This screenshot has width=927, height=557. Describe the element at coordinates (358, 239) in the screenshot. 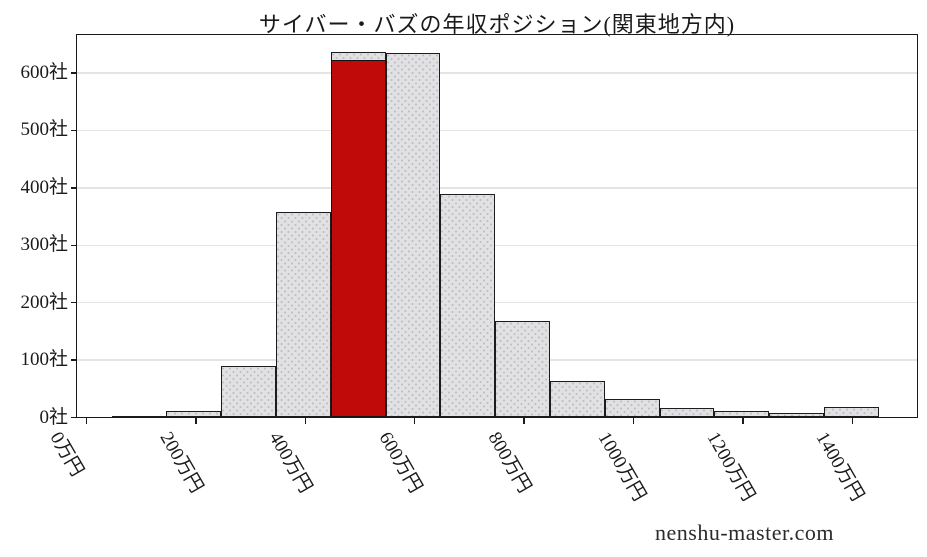

I see `highlight-bar` at that location.